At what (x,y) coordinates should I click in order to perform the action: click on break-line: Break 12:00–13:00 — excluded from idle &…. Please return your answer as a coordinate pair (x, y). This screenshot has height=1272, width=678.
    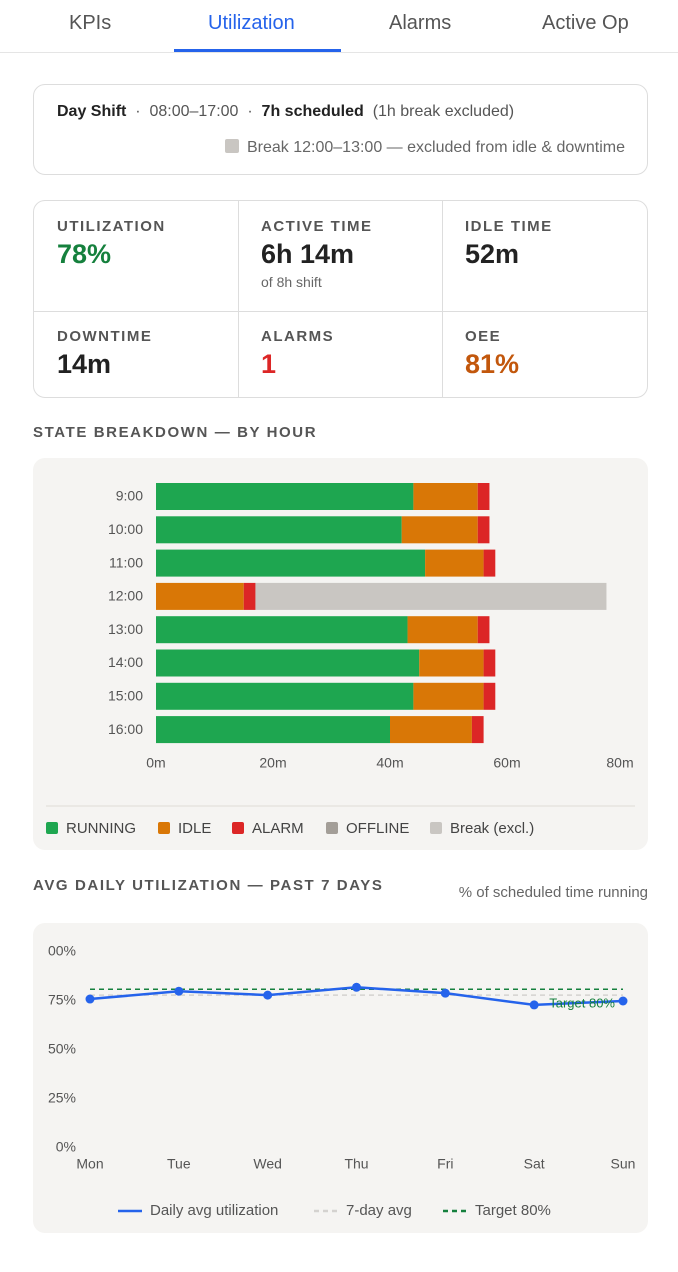
    Looking at the image, I should click on (425, 148).